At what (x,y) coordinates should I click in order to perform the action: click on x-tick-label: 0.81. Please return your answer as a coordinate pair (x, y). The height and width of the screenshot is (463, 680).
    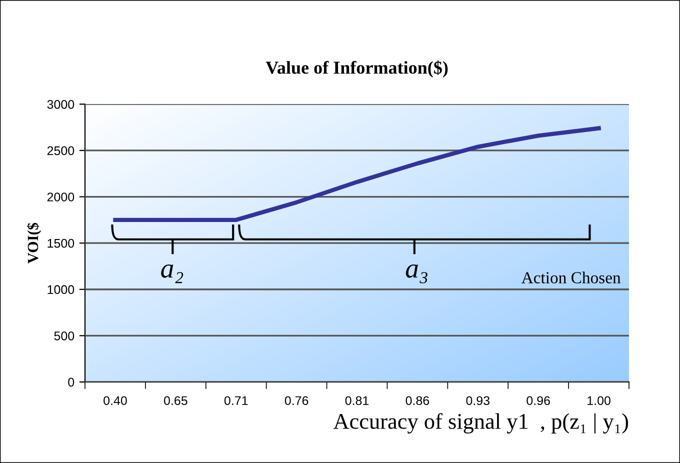
    Looking at the image, I should click on (357, 401).